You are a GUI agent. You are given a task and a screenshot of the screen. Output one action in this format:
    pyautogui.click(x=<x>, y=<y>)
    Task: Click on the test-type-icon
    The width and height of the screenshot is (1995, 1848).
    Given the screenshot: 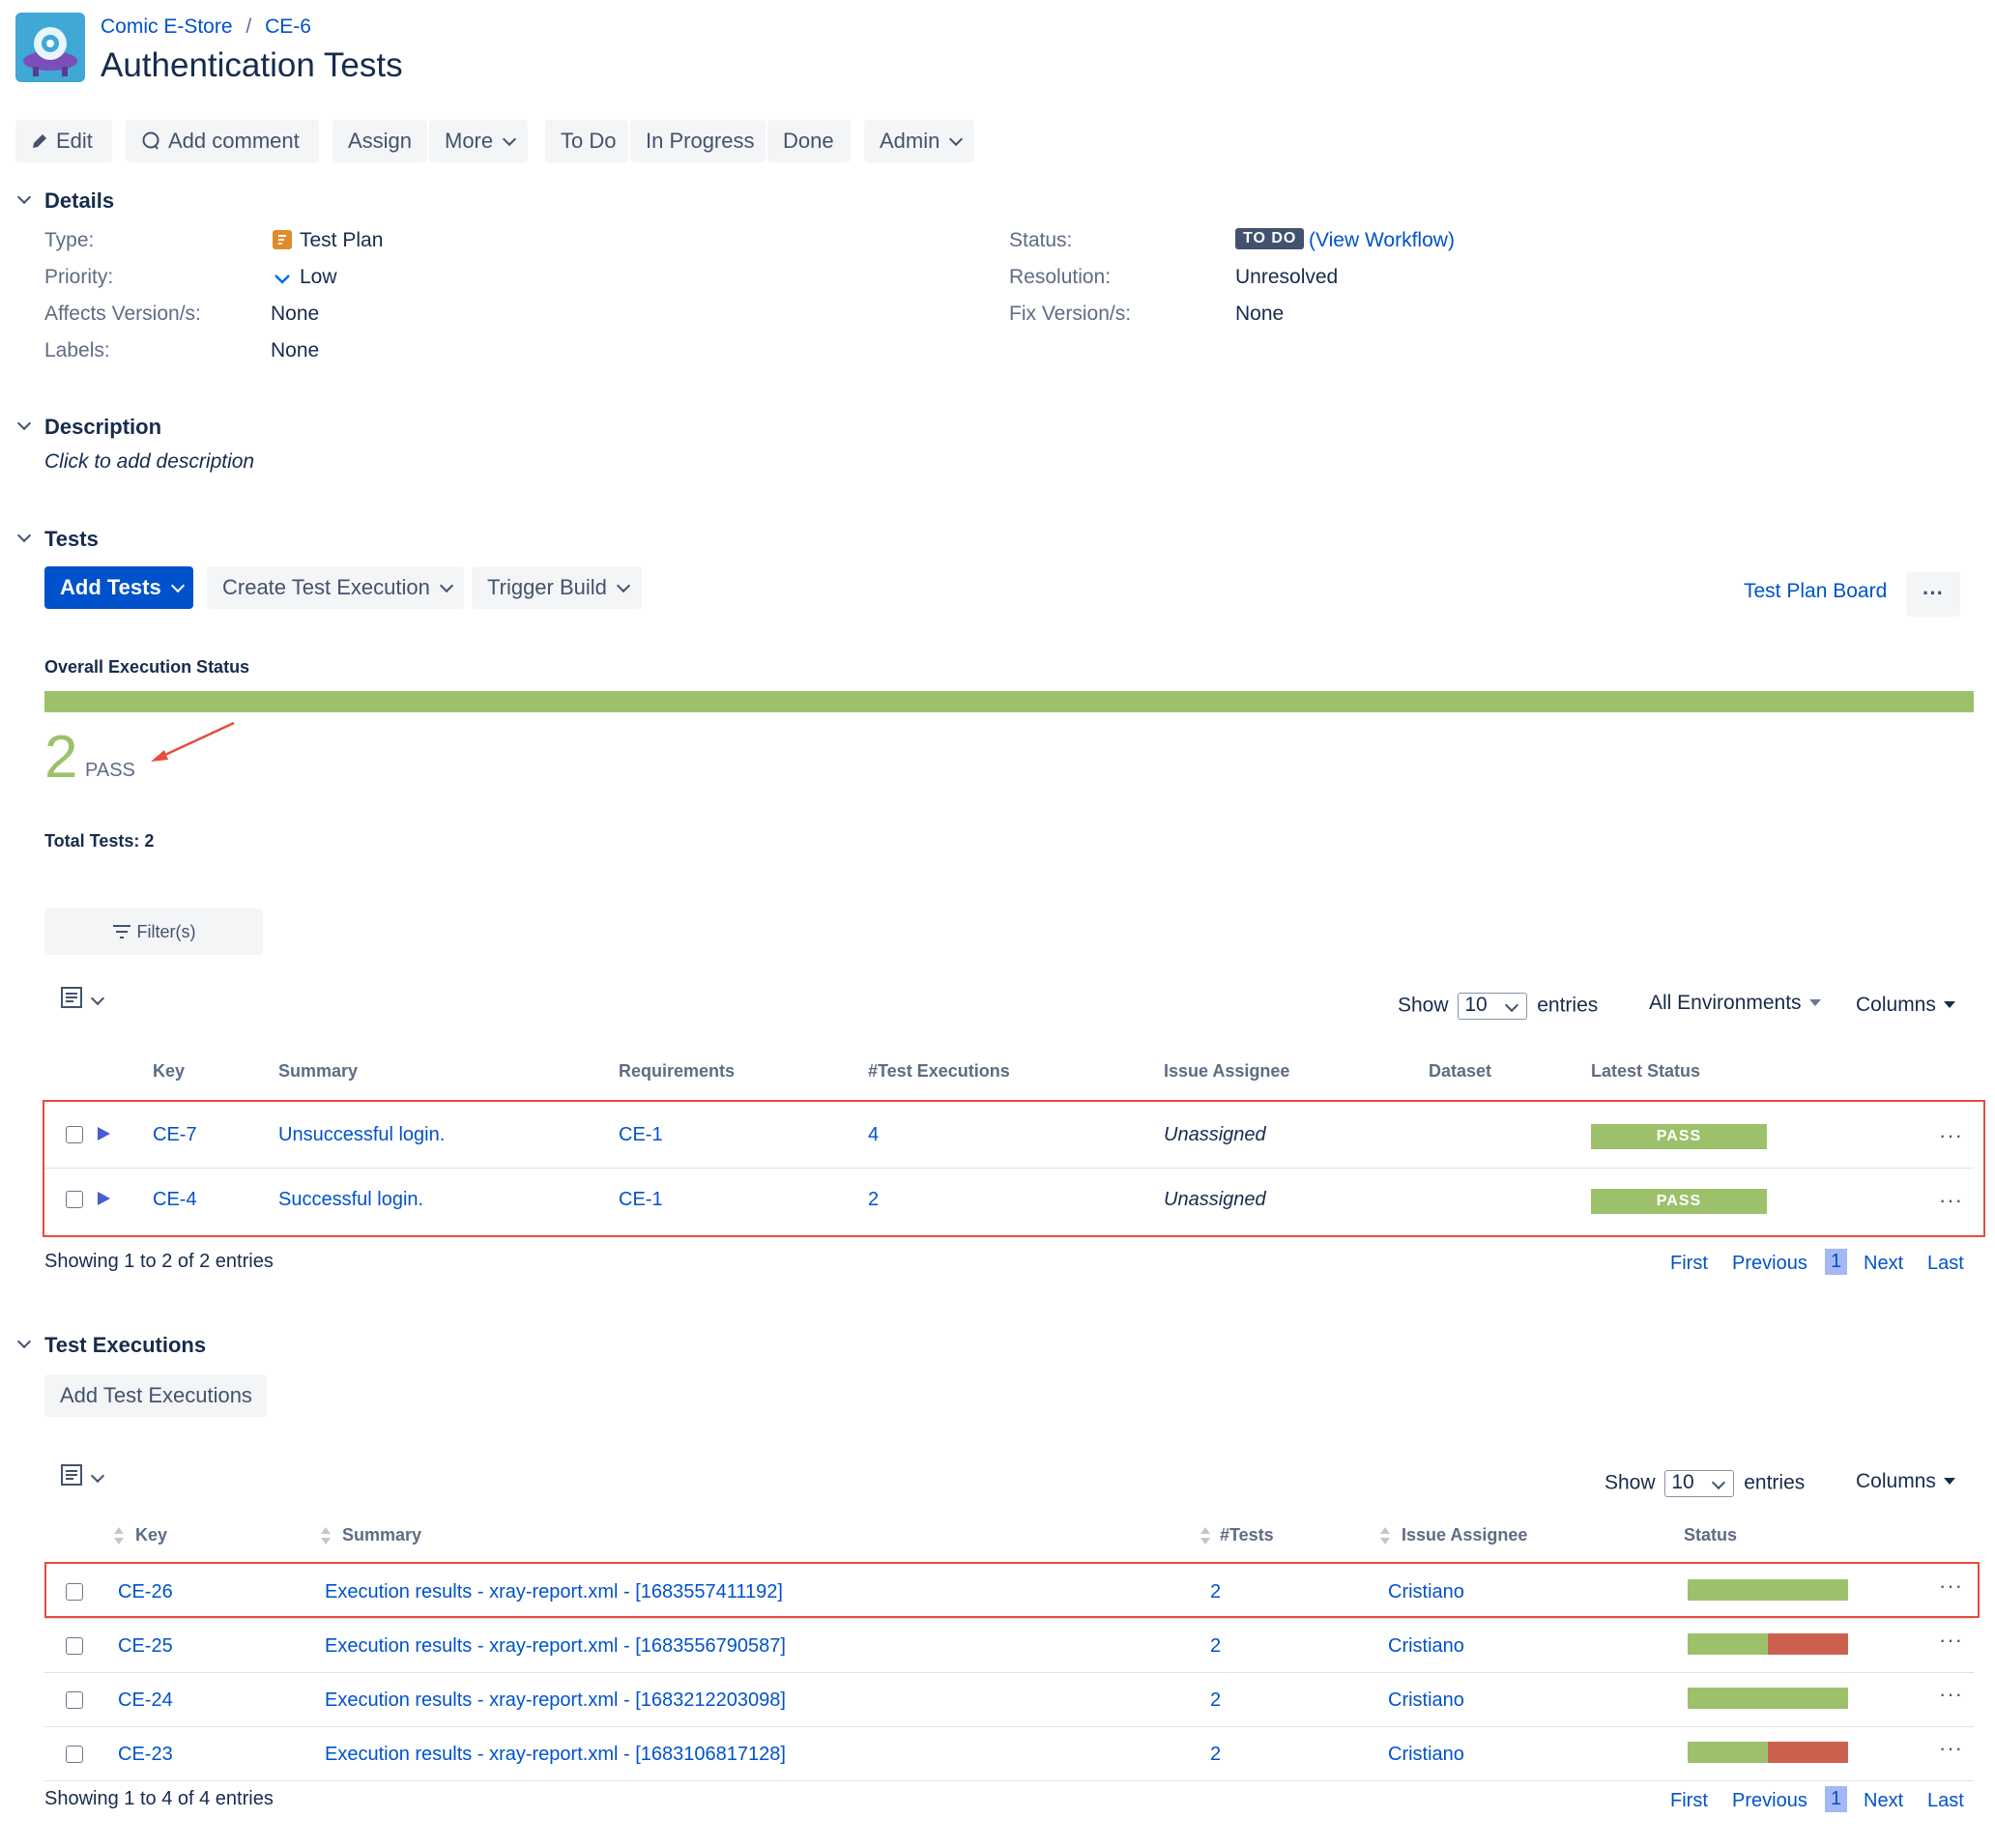 What is the action you would take?
    pyautogui.click(x=104, y=1198)
    